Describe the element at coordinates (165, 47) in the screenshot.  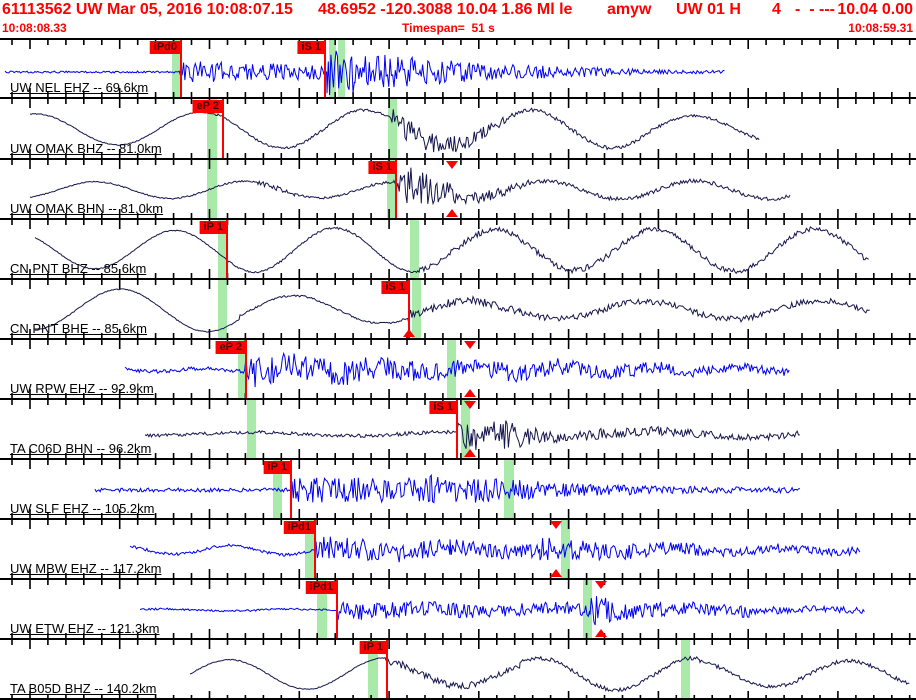
I see `pick-flag: iPd0` at that location.